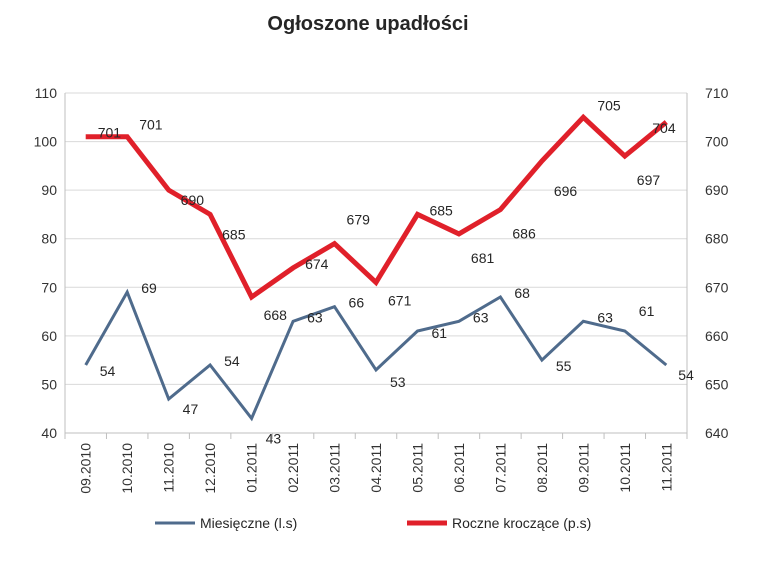 The width and height of the screenshot is (774, 569). What do you see at coordinates (717, 287) in the screenshot?
I see `right-tick-label: 670` at bounding box center [717, 287].